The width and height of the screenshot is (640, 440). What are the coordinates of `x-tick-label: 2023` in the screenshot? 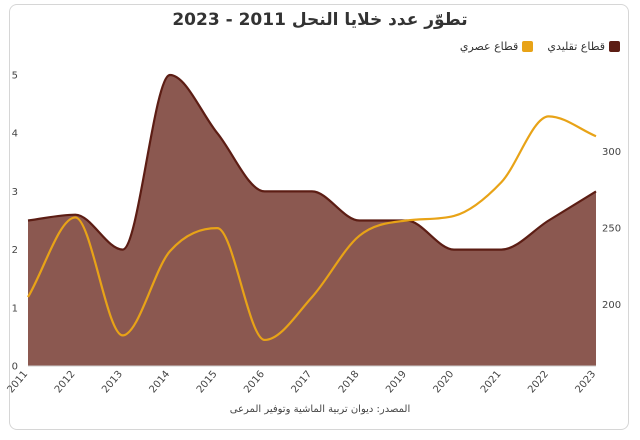 It's located at (586, 382).